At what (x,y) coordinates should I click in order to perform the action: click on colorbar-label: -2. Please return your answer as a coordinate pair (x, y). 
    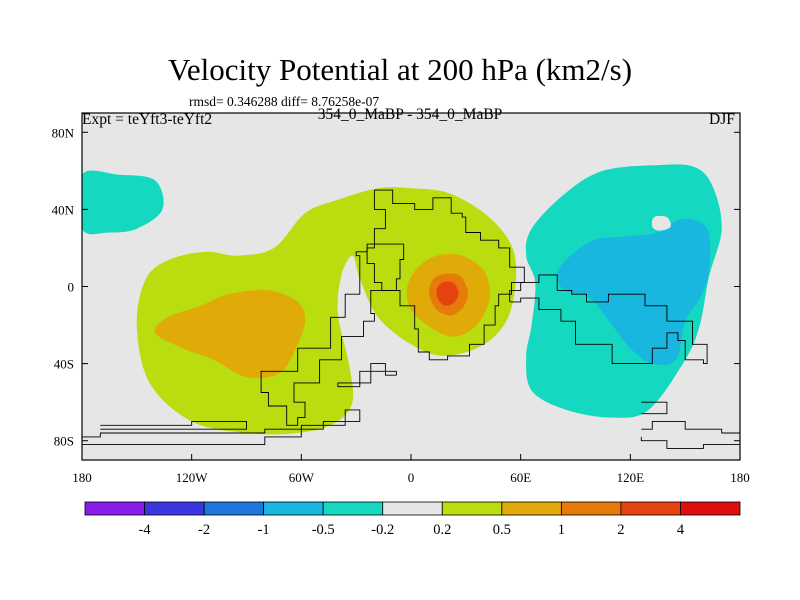
    Looking at the image, I should click on (204, 530).